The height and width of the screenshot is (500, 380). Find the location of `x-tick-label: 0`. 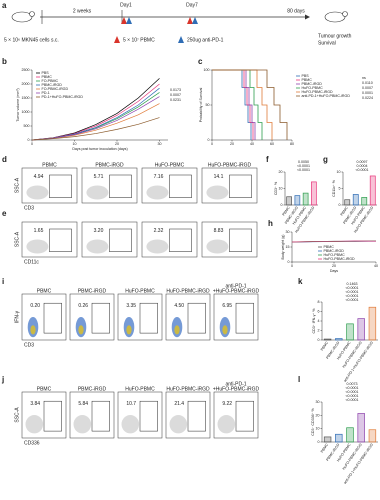

x-tick-label: 0 is located at coordinates (32, 144).